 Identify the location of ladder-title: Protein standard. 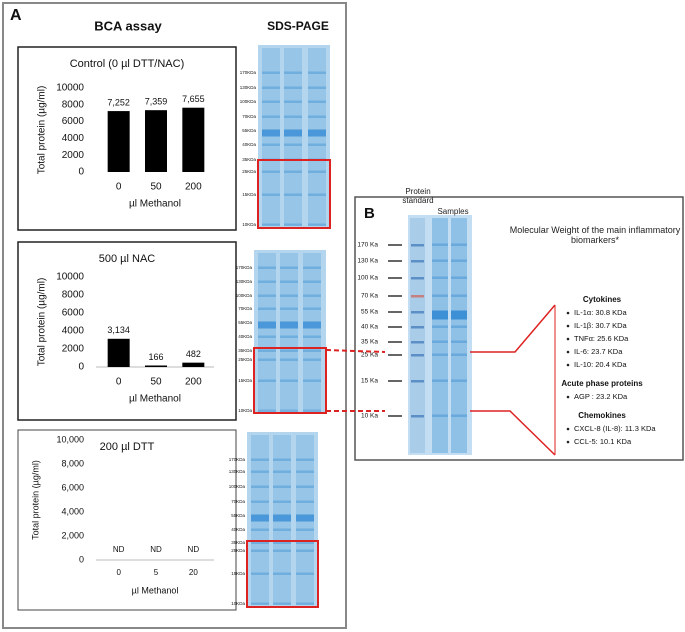
(418, 196).